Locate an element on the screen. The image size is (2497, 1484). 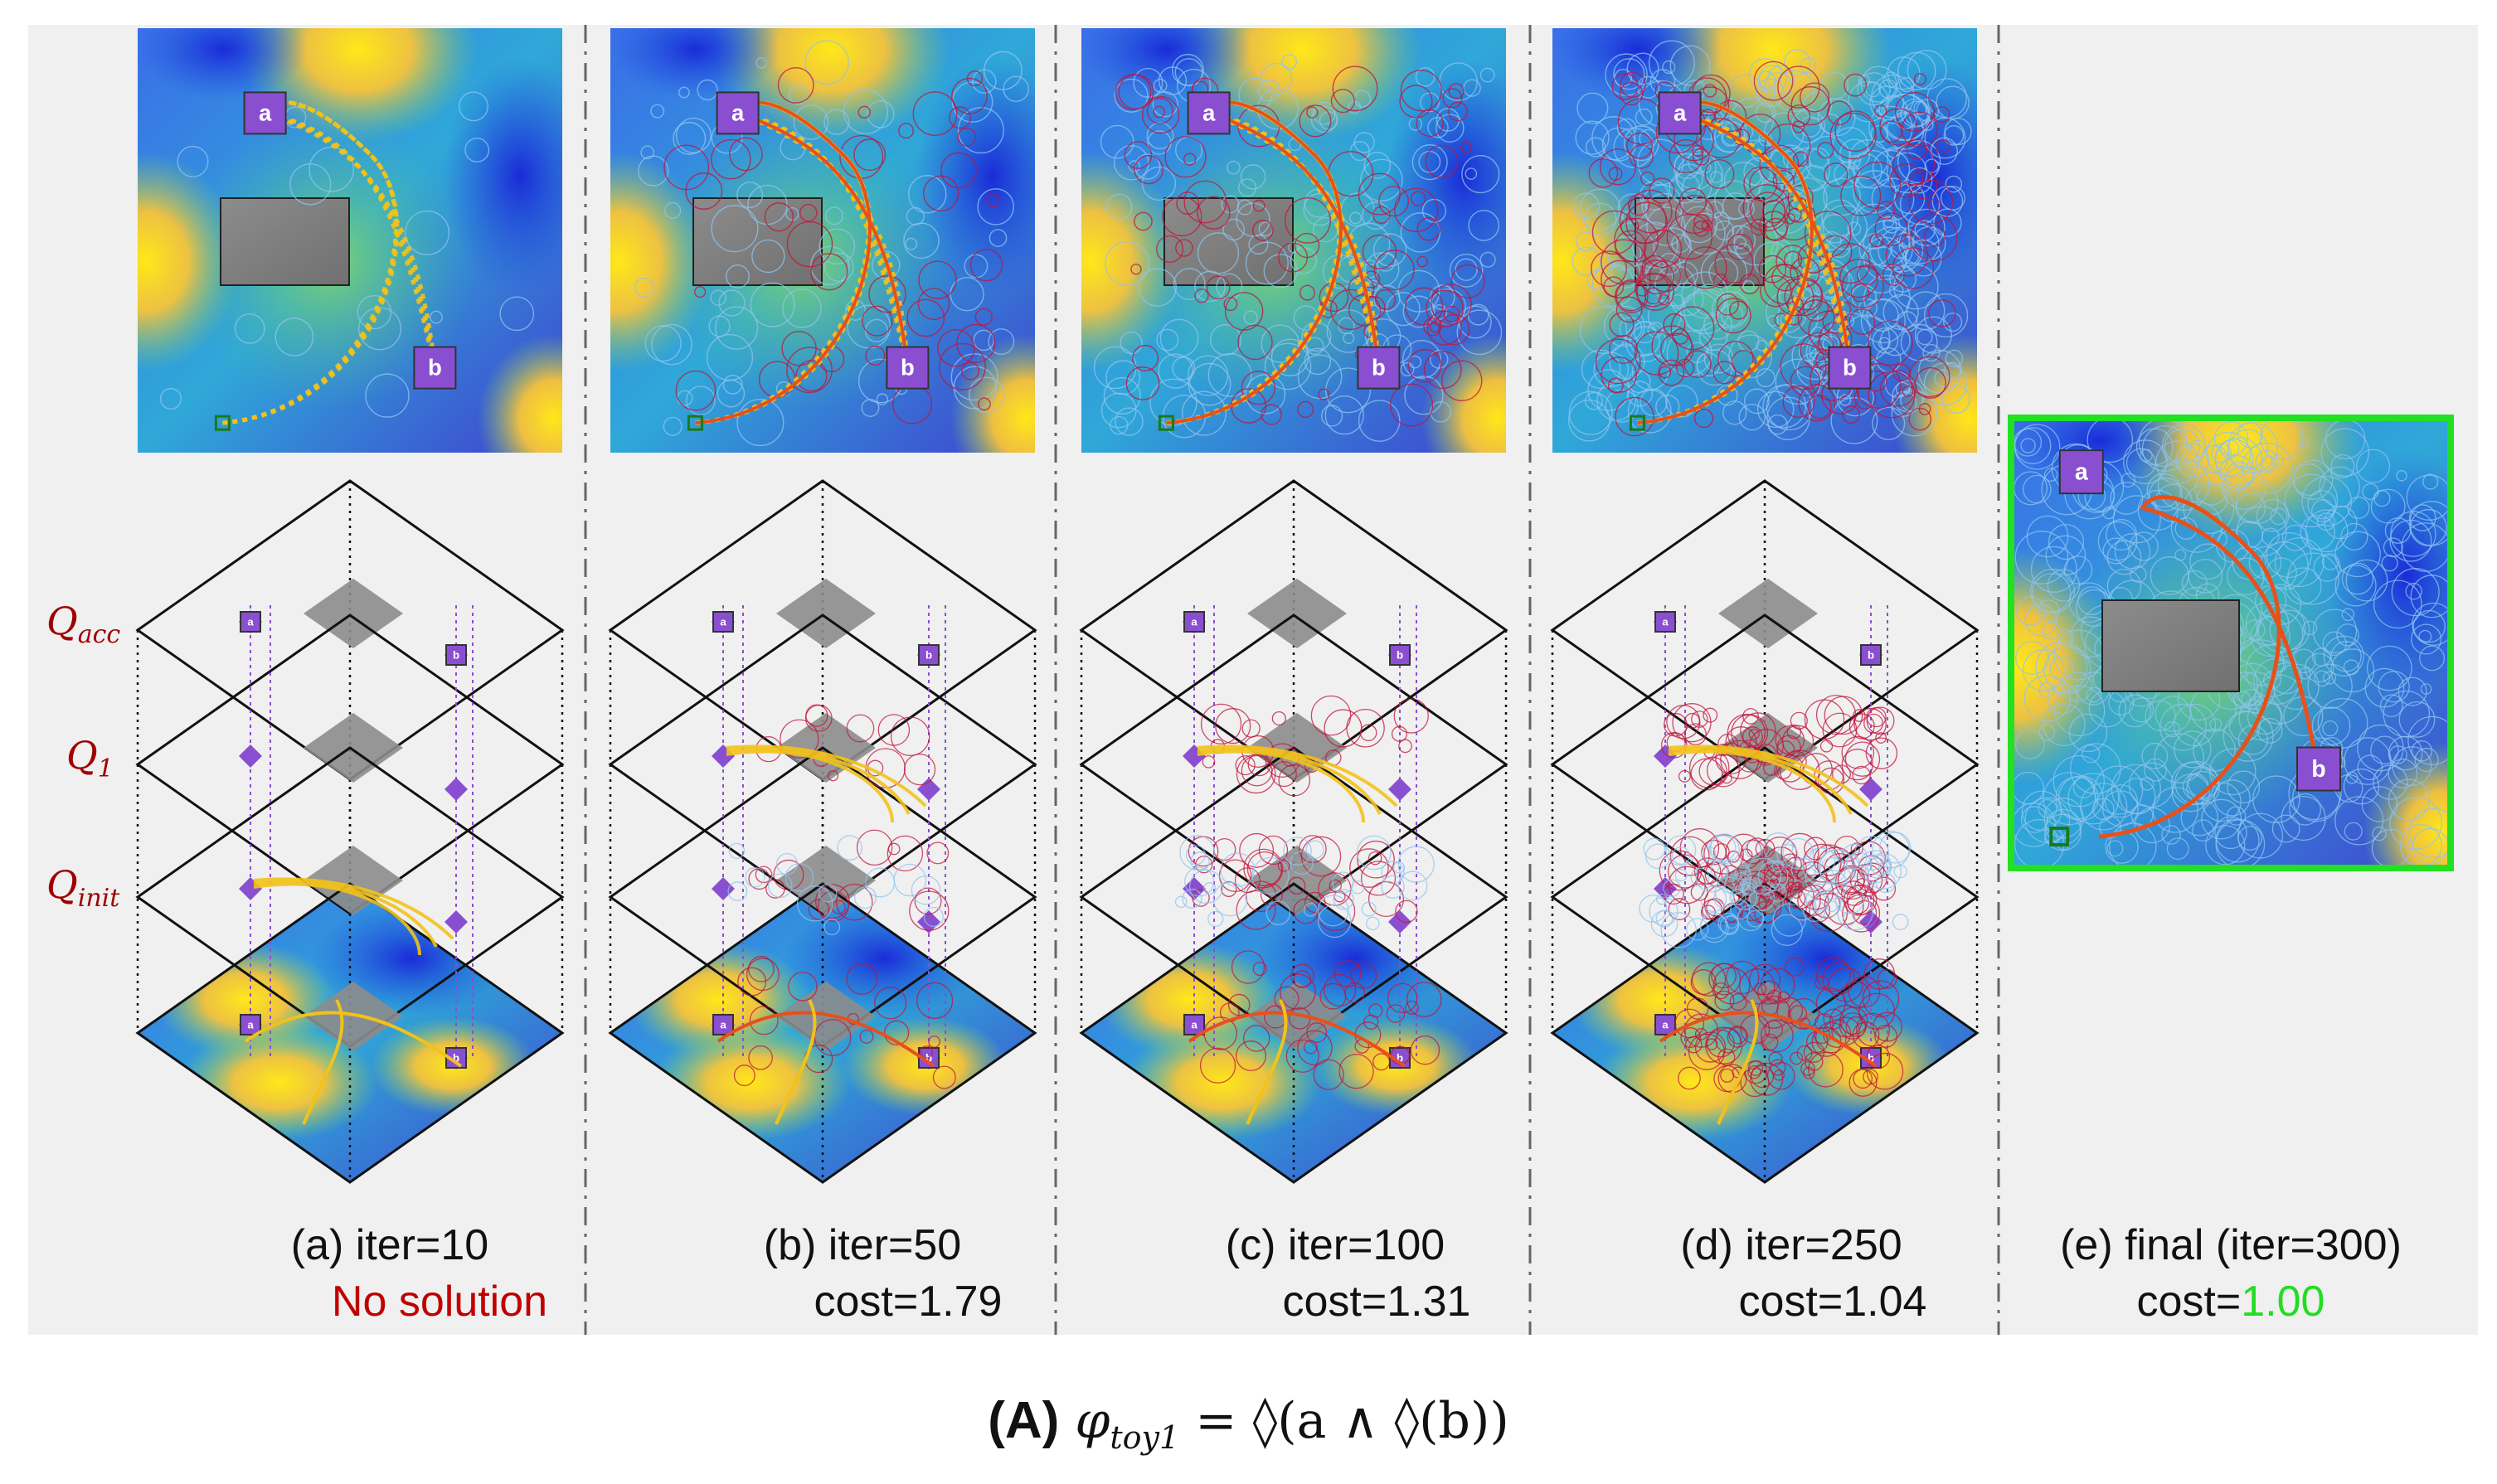
map-top-panel-b: ab is located at coordinates (822, 241).